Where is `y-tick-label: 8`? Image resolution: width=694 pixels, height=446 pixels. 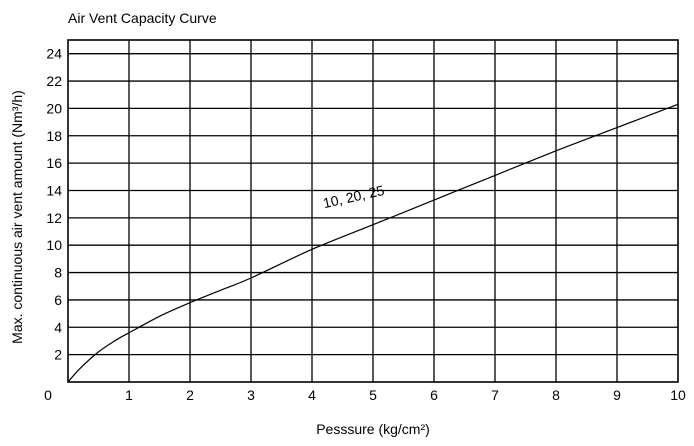 y-tick-label: 8 is located at coordinates (58, 273).